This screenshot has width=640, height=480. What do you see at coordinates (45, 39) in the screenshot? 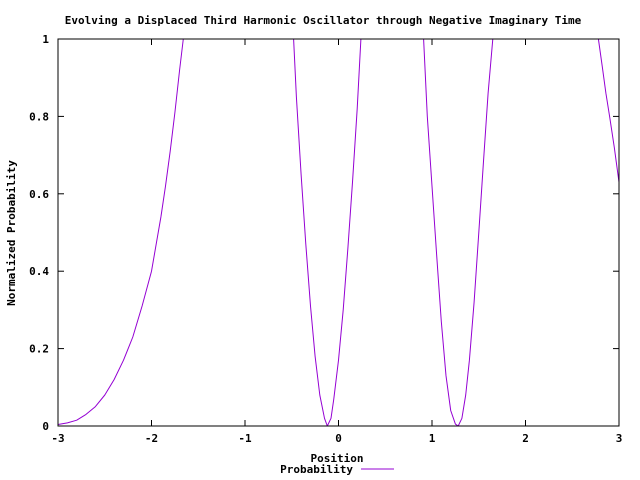
I see `y-tick-label: 1` at bounding box center [45, 39].